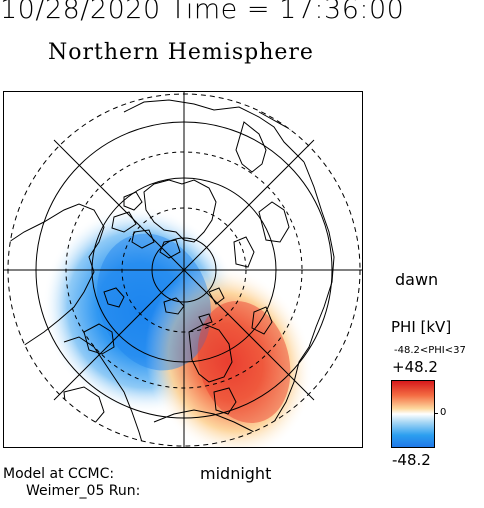 This screenshot has width=484, height=508. I want to click on colorbar-range: -48.2<PHI<37, so click(430, 350).